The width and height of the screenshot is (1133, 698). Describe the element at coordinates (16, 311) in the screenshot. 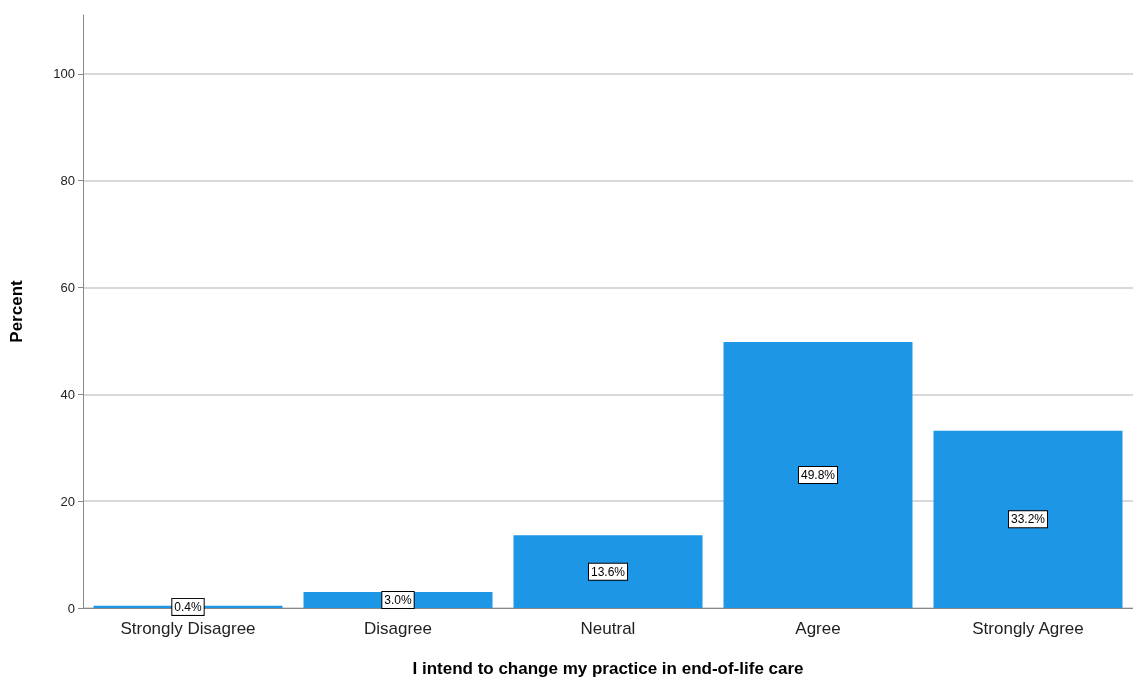

I see `y-axis-title: Percent` at that location.